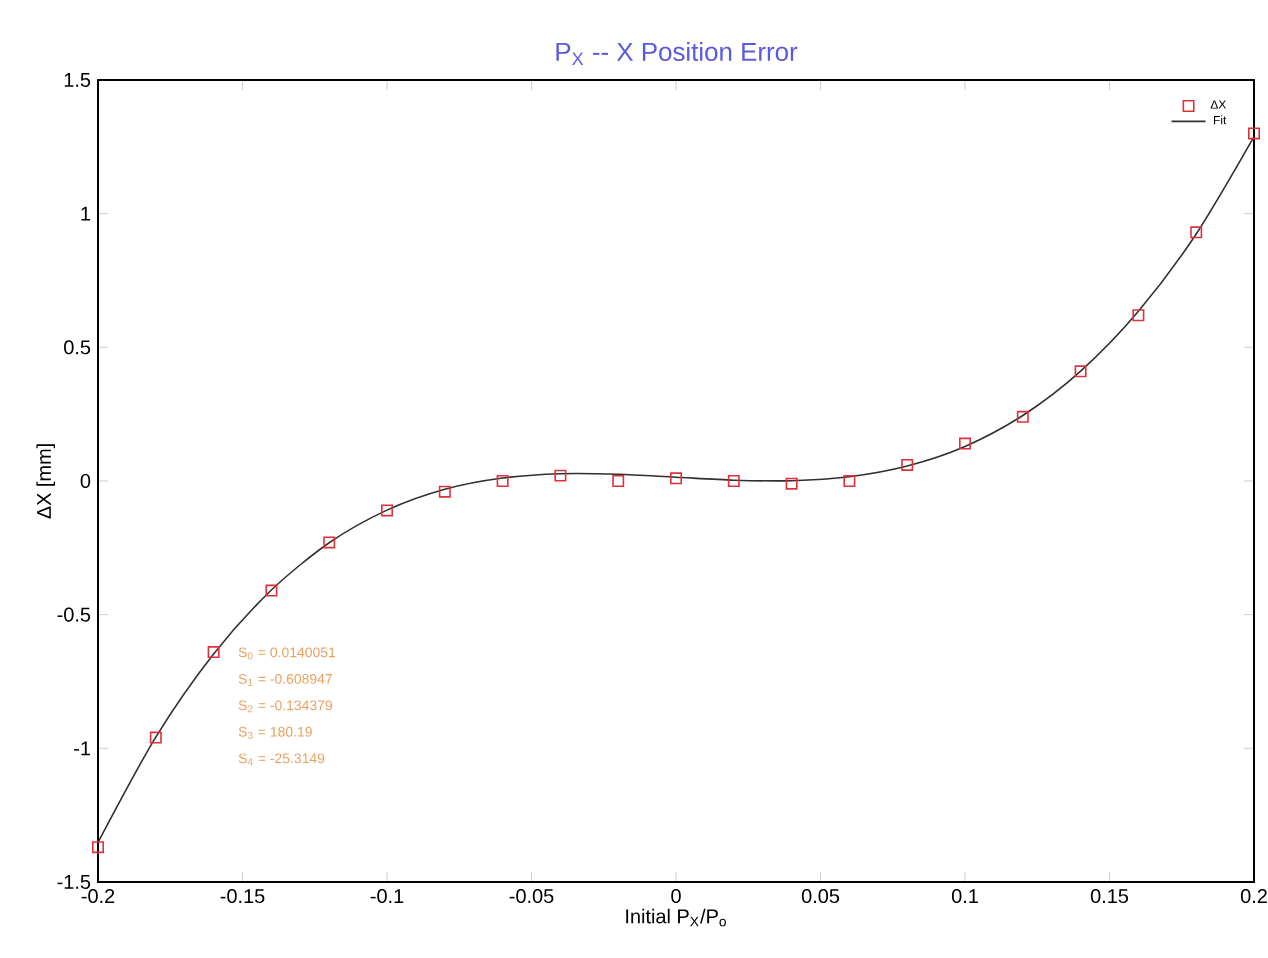 The width and height of the screenshot is (1268, 958). What do you see at coordinates (242, 896) in the screenshot?
I see `x-tick-label: -0.15` at bounding box center [242, 896].